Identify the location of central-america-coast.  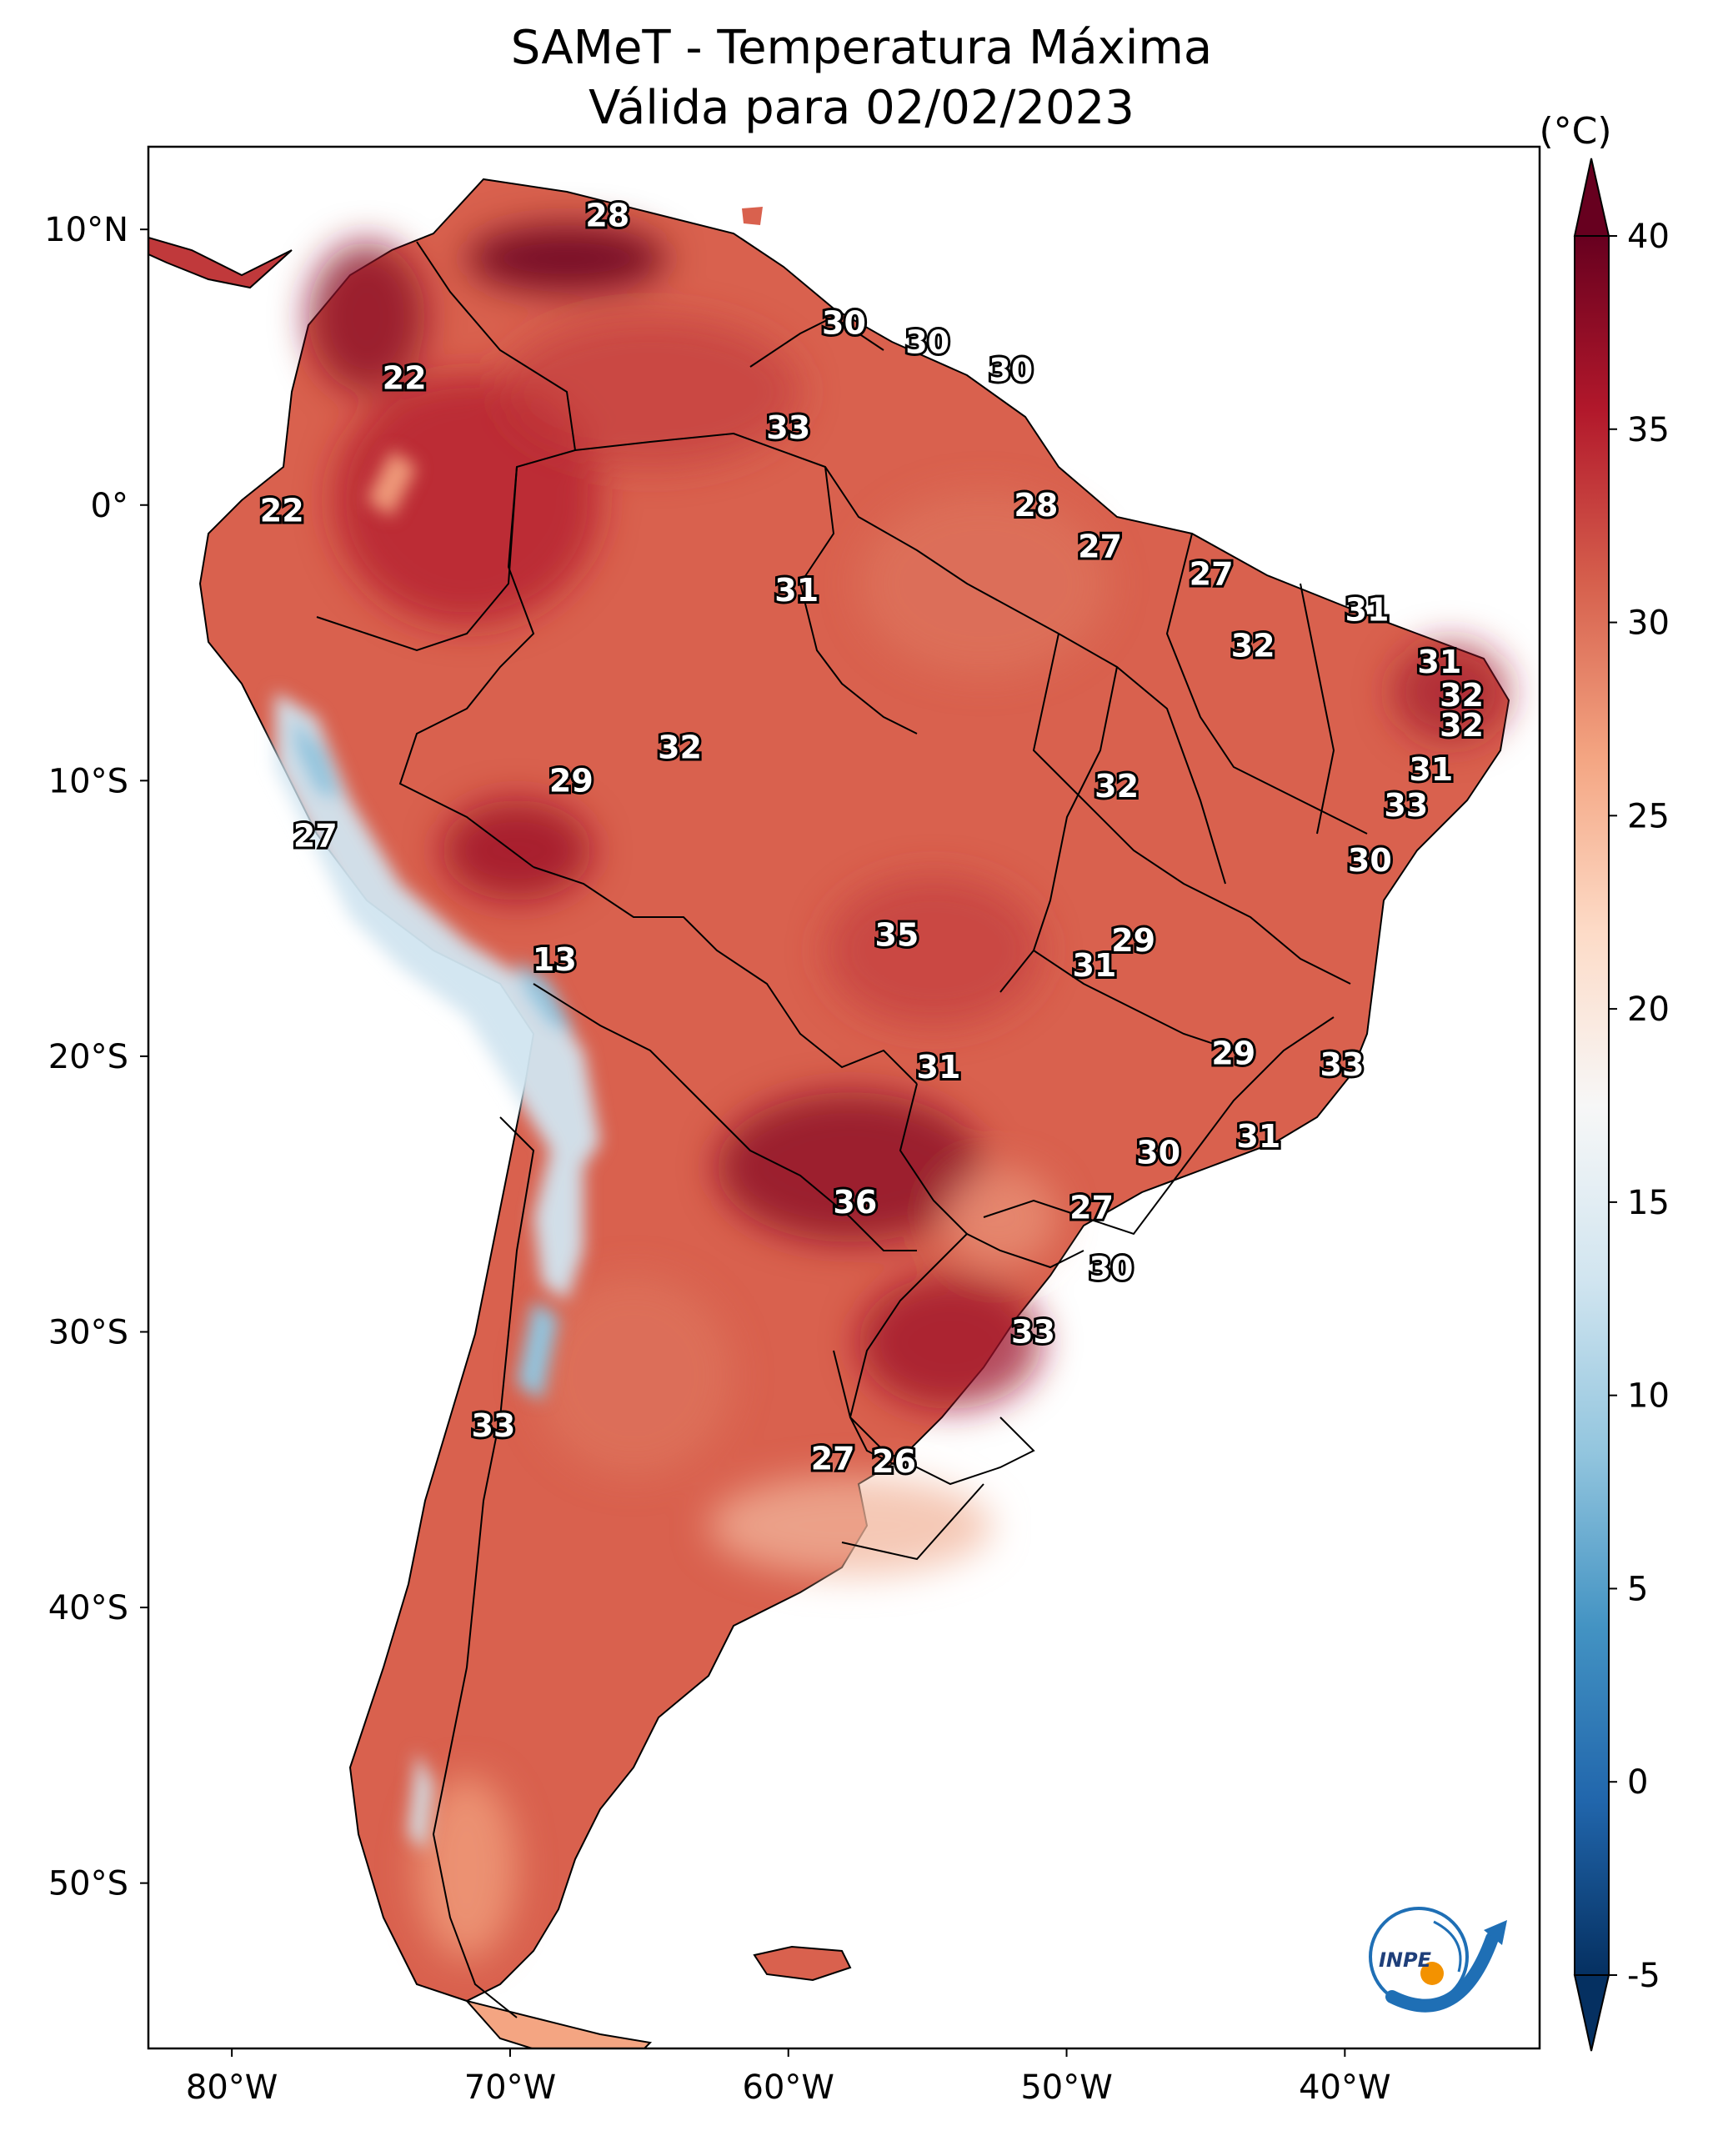
(220, 262).